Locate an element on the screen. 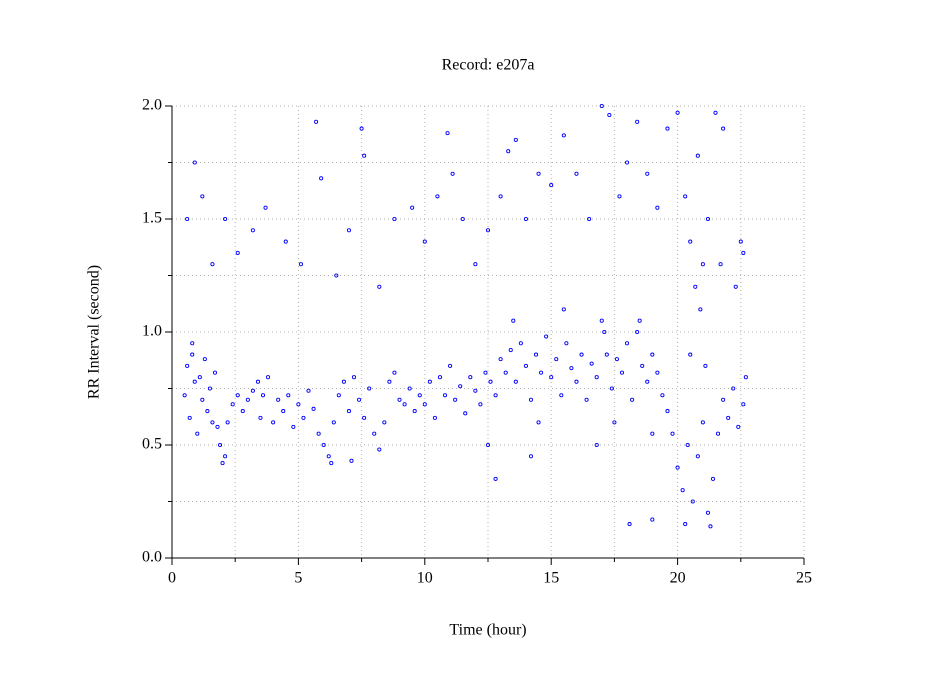 The image size is (949, 697). y-tick-label: 0.5 is located at coordinates (152, 444).